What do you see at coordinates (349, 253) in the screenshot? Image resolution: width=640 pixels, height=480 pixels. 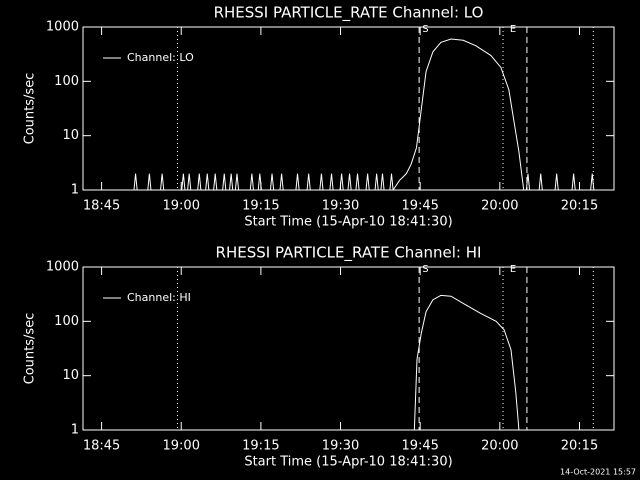 I see `chart-title: RHESSI PARTICLE_RATE Channel: HI` at bounding box center [349, 253].